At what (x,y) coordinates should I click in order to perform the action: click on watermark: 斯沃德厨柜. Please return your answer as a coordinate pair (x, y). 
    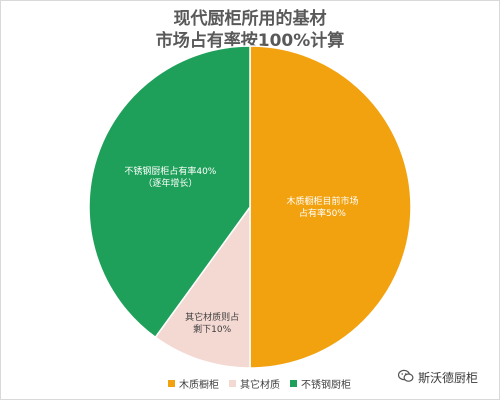
    Looking at the image, I should click on (447, 377).